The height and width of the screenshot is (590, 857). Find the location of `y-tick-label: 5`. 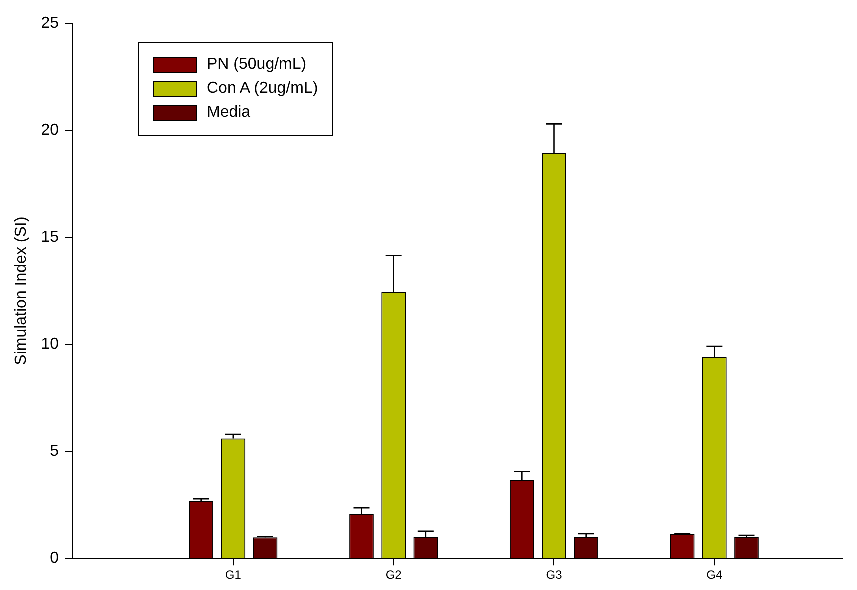

y-tick-label: 5 is located at coordinates (55, 451).